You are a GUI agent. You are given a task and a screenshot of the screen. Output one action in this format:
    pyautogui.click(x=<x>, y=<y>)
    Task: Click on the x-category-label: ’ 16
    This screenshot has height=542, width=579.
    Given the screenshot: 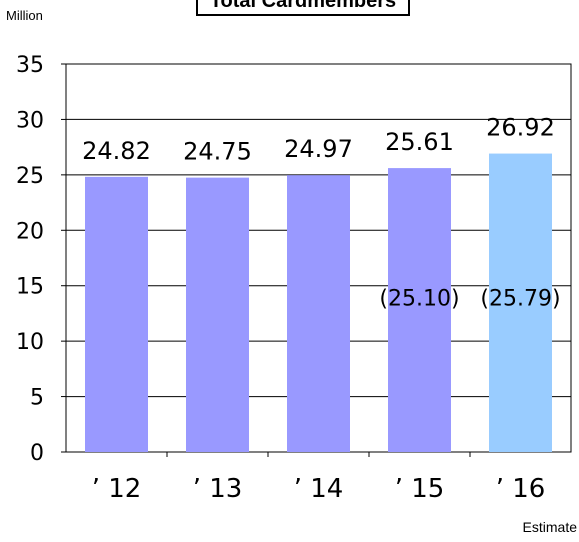 What is the action you would take?
    pyautogui.click(x=521, y=489)
    